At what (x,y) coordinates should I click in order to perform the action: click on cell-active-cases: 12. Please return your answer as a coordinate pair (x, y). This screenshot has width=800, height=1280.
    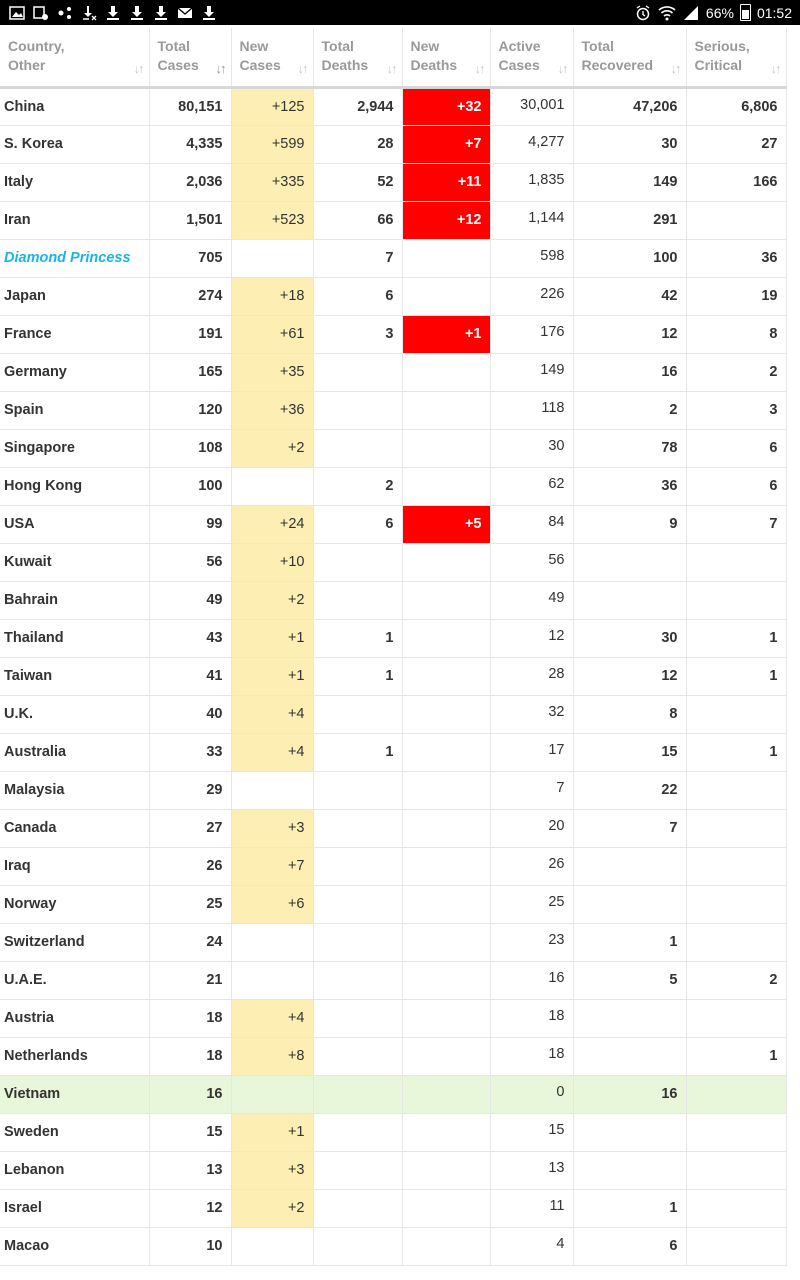
    Looking at the image, I should click on (532, 638).